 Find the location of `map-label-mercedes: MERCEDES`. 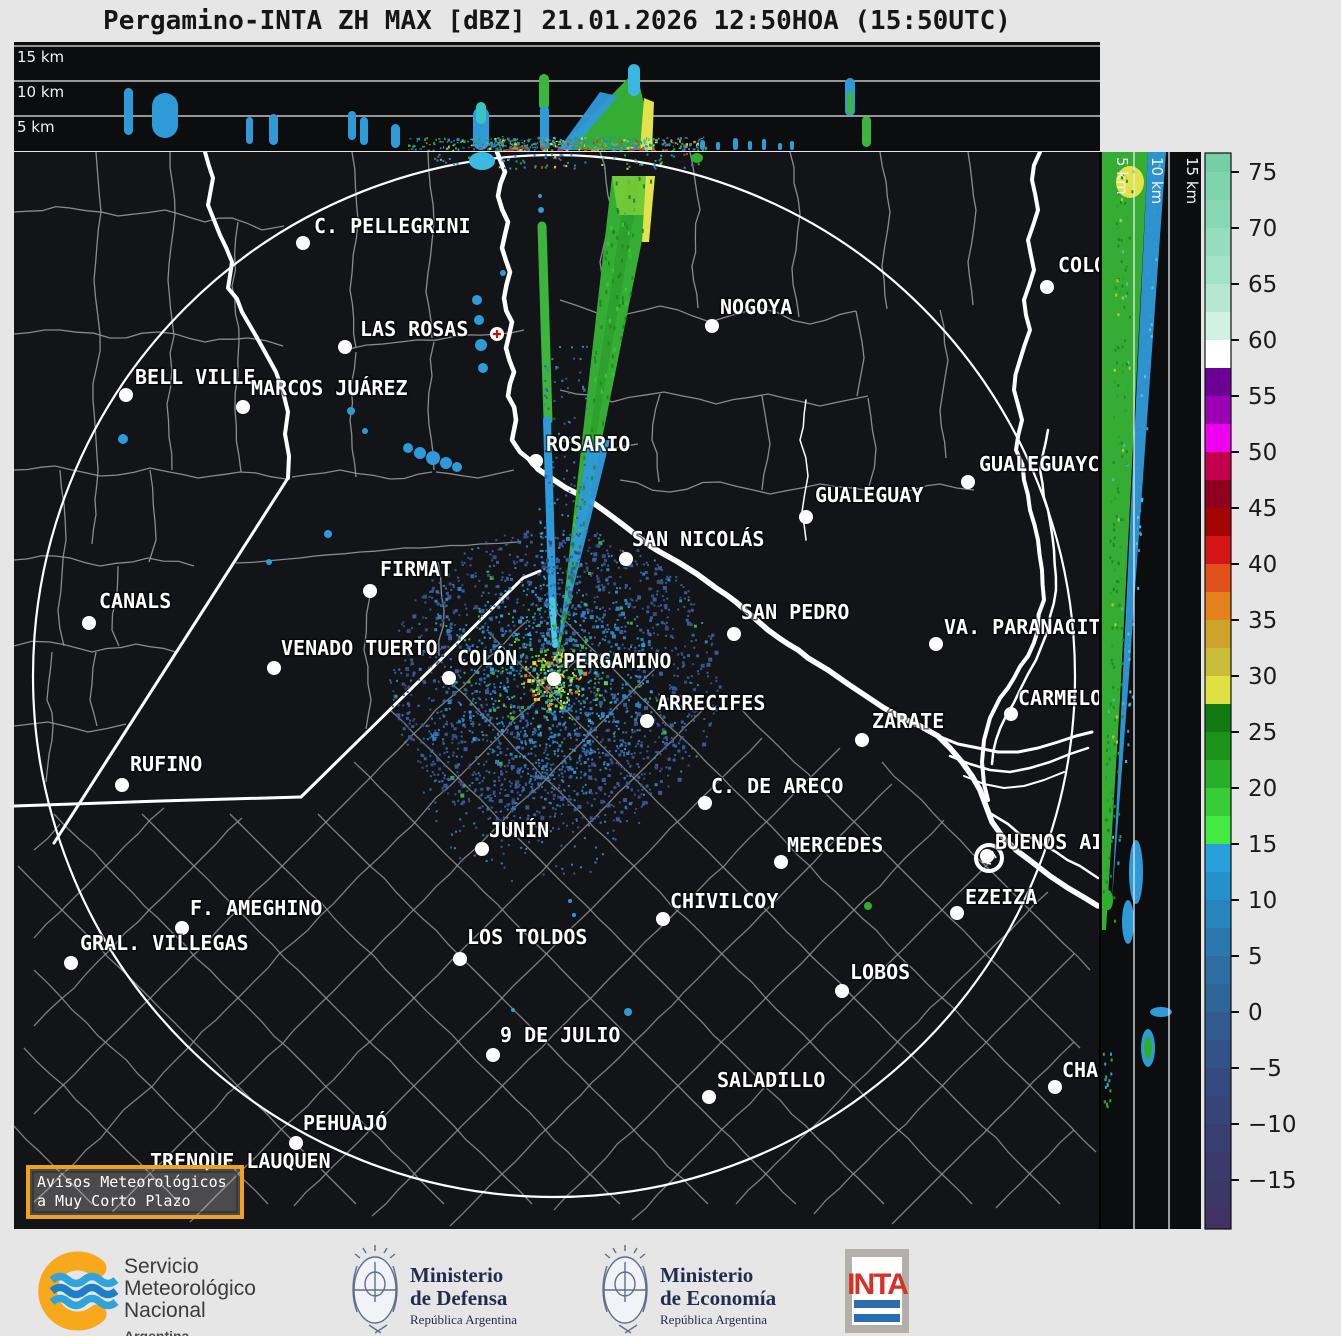

map-label-mercedes: MERCEDES is located at coordinates (835, 845).